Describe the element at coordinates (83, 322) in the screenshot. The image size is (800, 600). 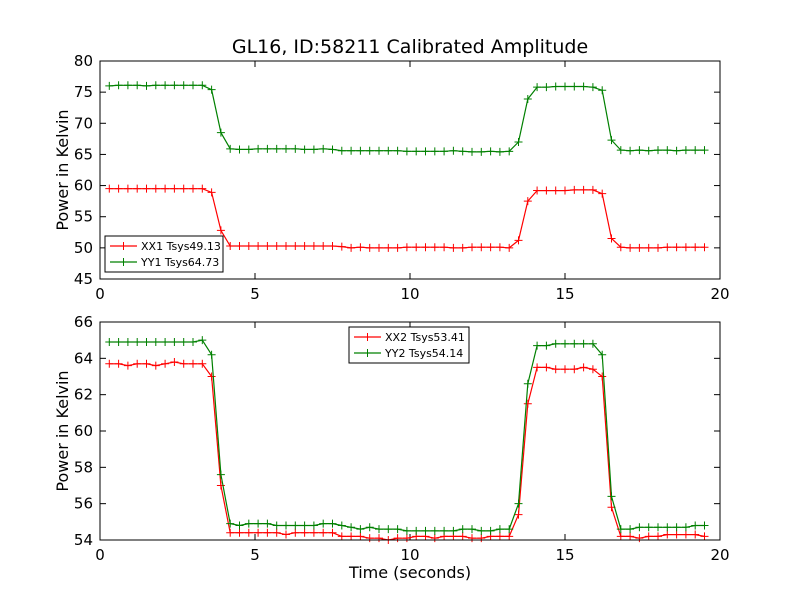
I see `panel2-y-tick-label: 66` at that location.